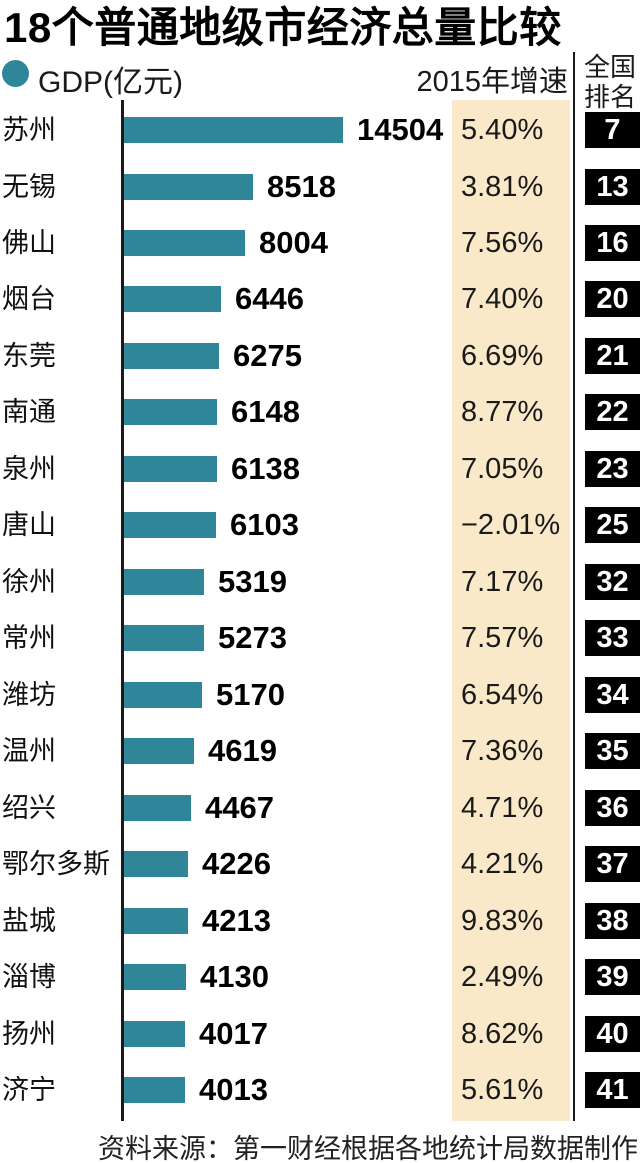  What do you see at coordinates (574, 586) in the screenshot?
I see `rank-separator-line` at bounding box center [574, 586].